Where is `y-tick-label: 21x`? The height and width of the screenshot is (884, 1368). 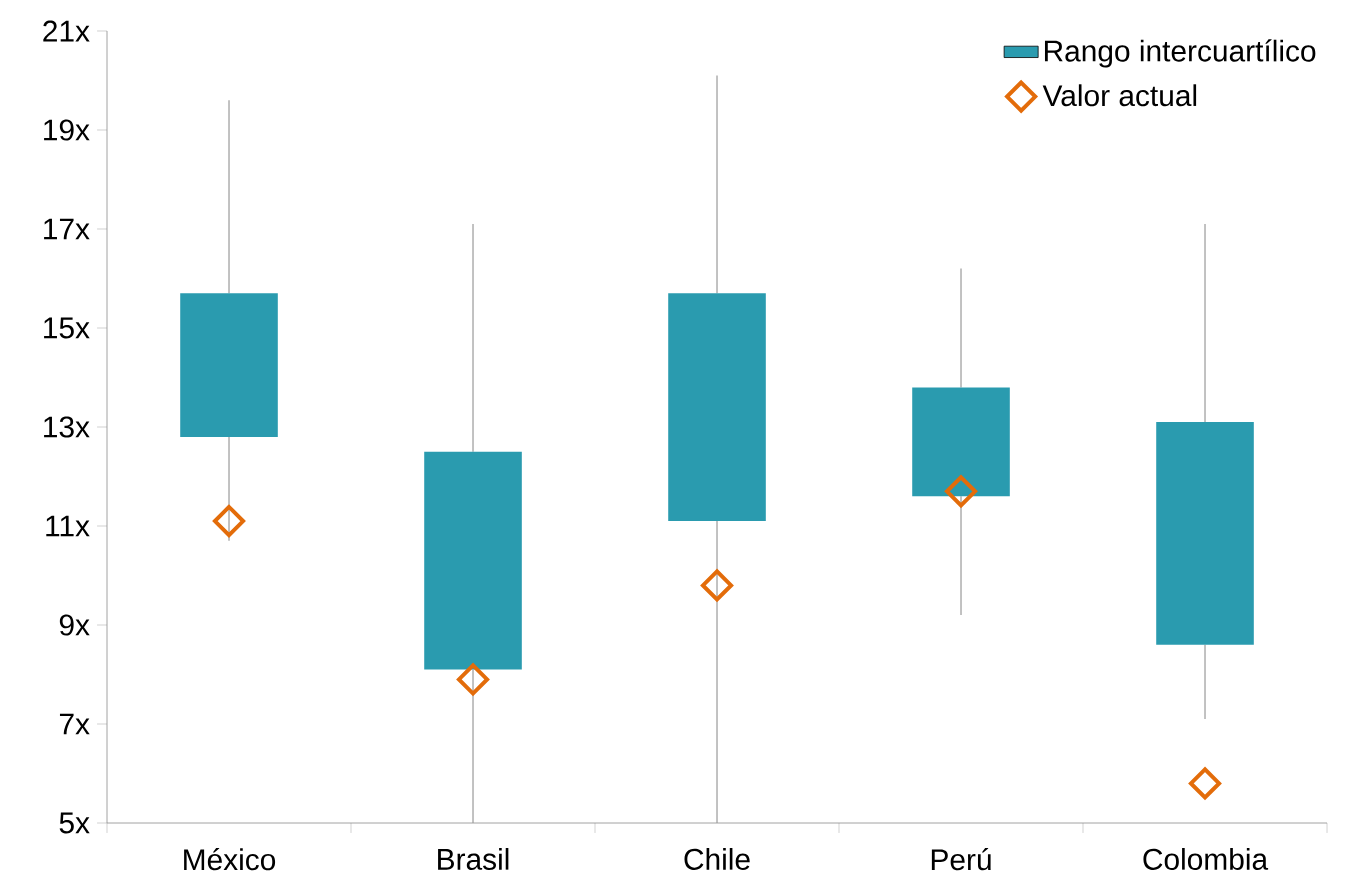 y-tick-label: 21x is located at coordinates (66, 31).